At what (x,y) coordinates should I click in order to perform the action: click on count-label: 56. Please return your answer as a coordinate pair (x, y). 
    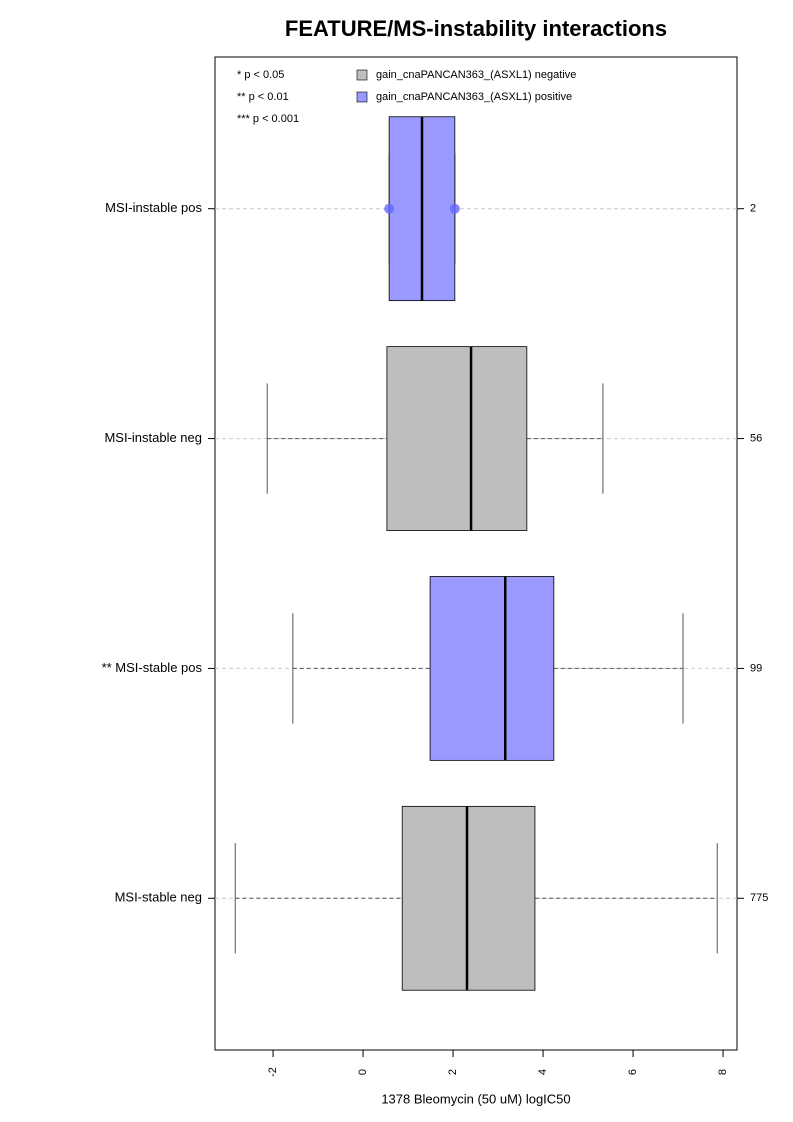
    Looking at the image, I should click on (756, 438).